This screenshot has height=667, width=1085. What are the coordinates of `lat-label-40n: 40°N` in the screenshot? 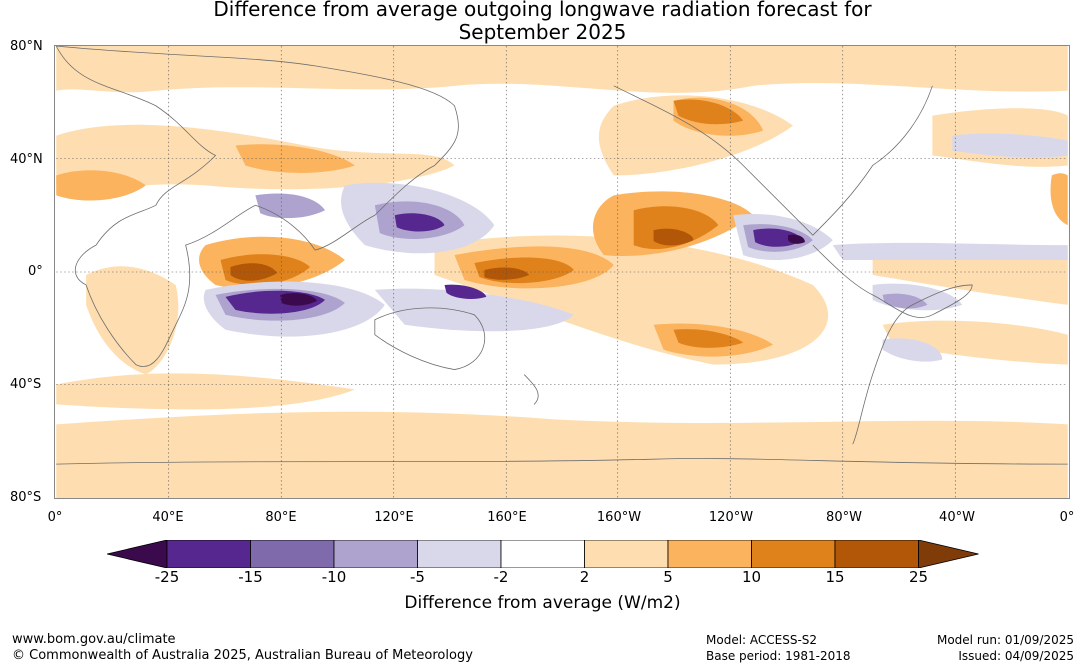 It's located at (26, 159).